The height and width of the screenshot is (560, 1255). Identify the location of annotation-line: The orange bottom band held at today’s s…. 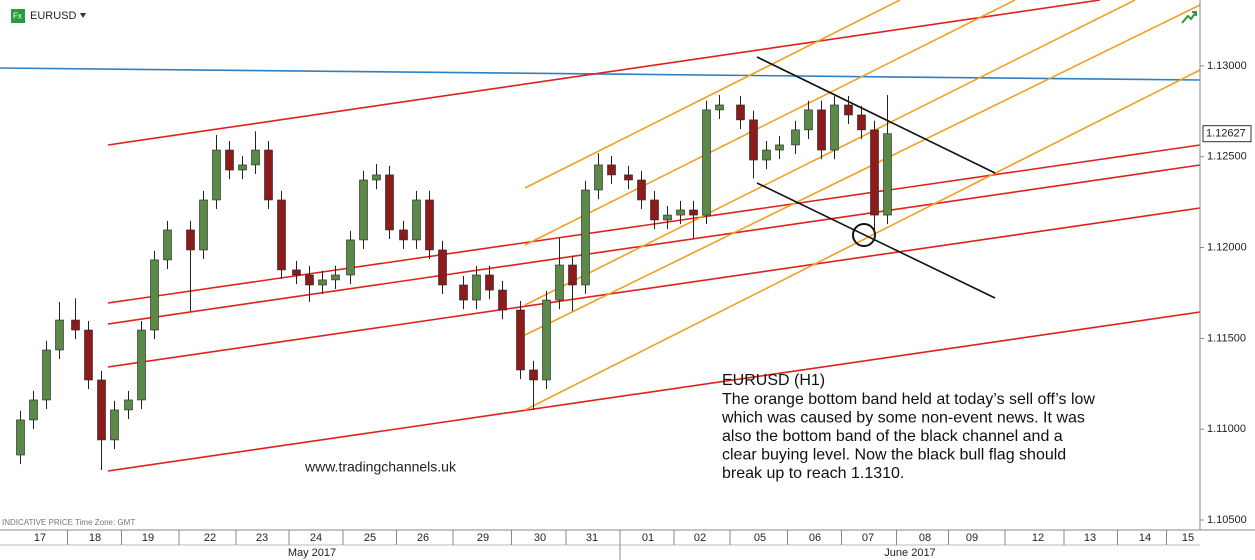
(908, 399).